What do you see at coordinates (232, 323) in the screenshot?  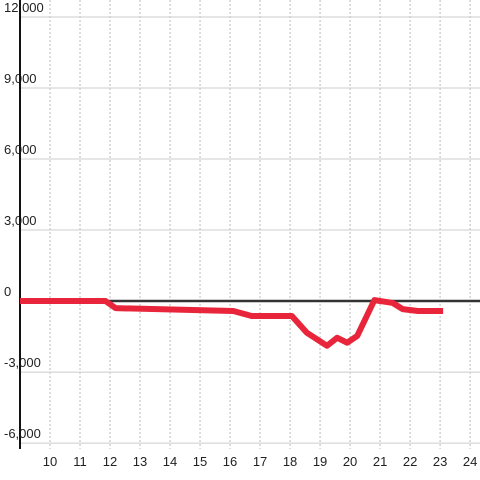 I see `data-line` at bounding box center [232, 323].